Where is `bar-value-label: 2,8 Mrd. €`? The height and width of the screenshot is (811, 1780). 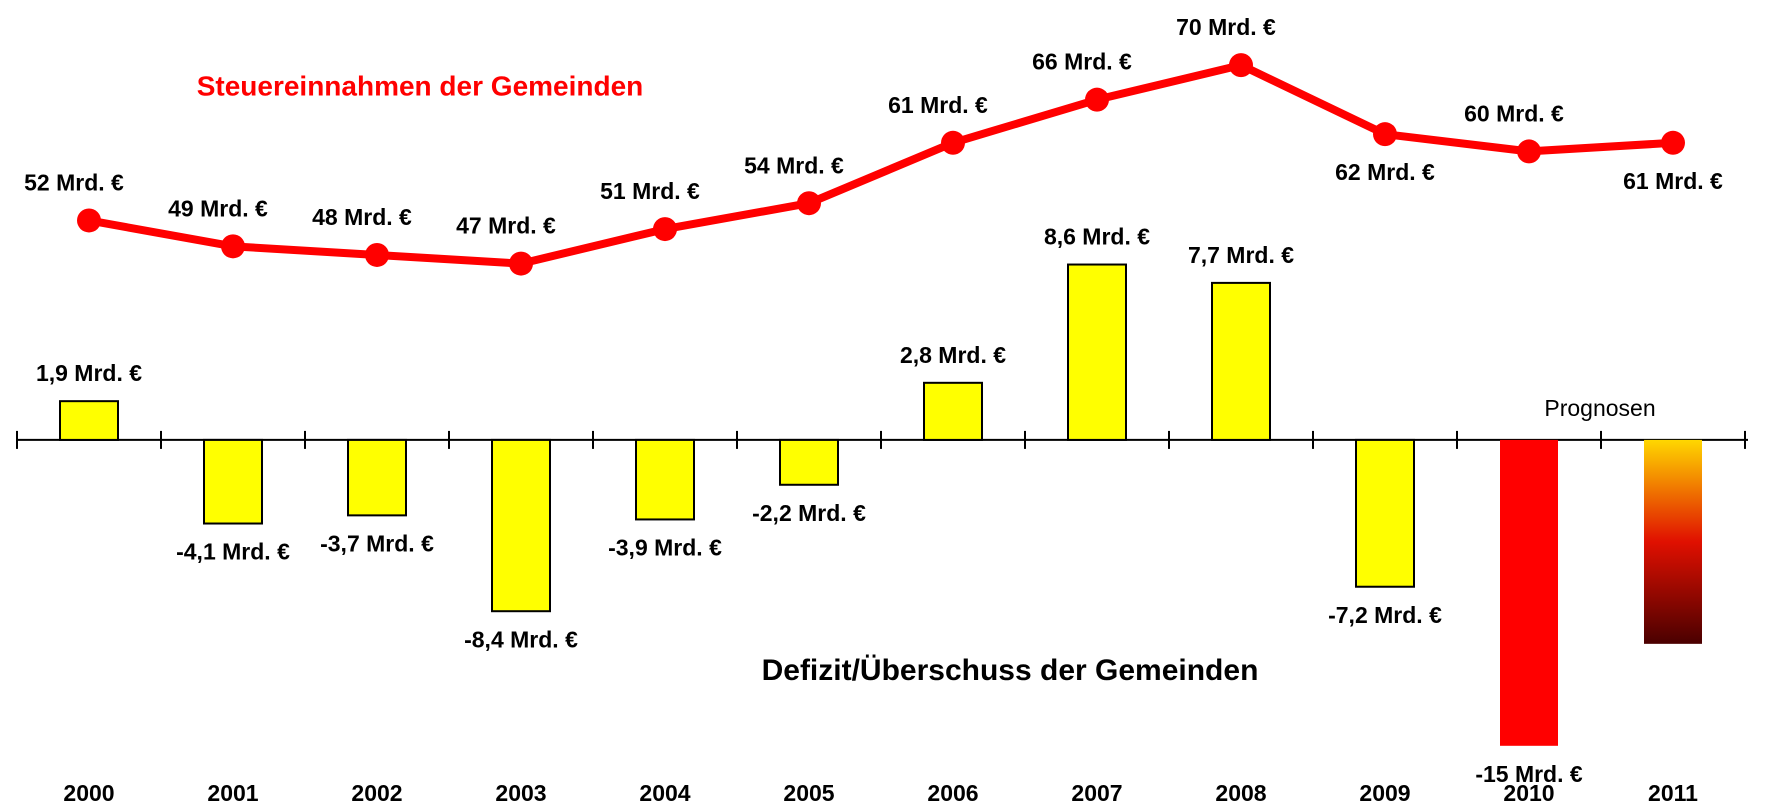 bar-value-label: 2,8 Mrd. € is located at coordinates (953, 355).